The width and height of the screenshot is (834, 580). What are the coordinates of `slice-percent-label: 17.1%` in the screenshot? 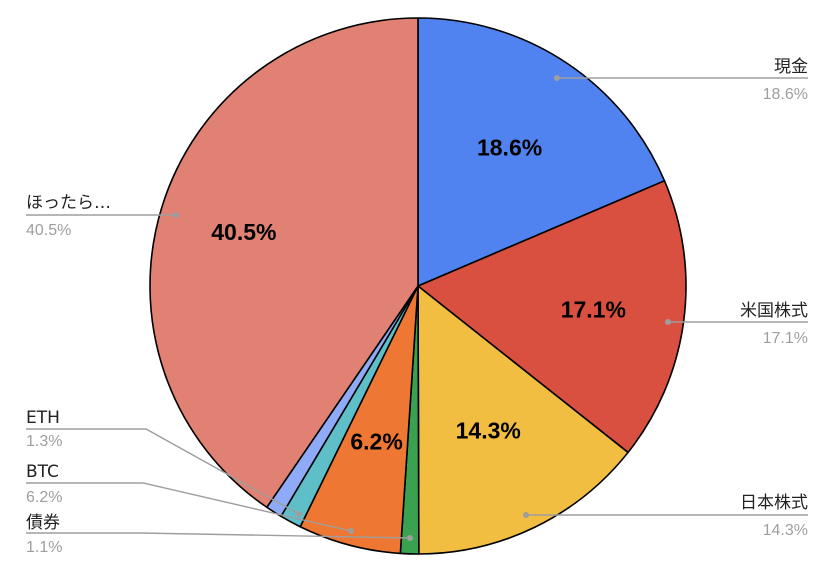 It's located at (593, 310).